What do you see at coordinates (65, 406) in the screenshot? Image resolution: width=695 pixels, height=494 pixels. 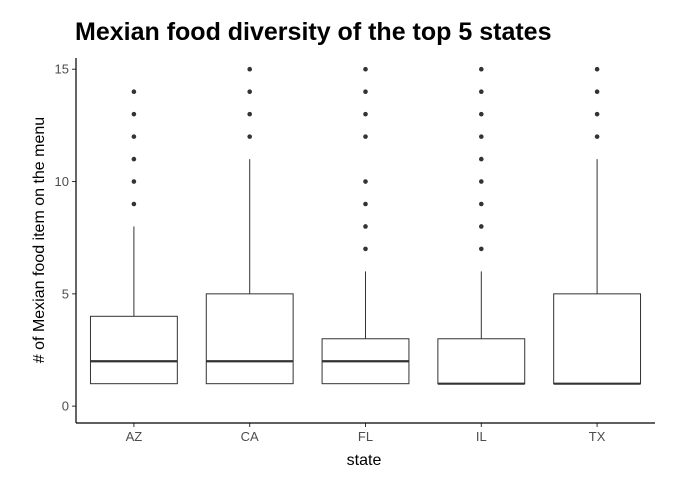 I see `y-tick-label: 0` at bounding box center [65, 406].